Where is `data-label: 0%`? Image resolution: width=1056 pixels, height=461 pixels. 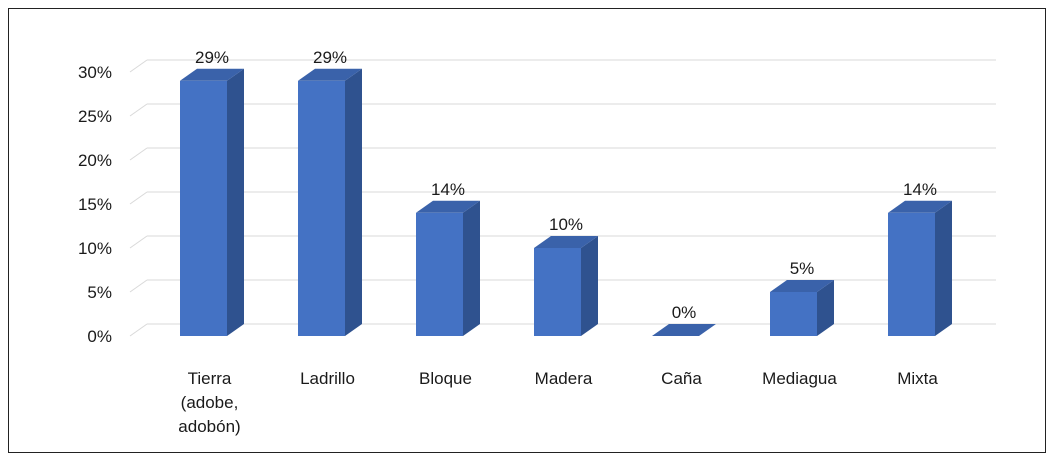 data-label: 0% is located at coordinates (684, 312).